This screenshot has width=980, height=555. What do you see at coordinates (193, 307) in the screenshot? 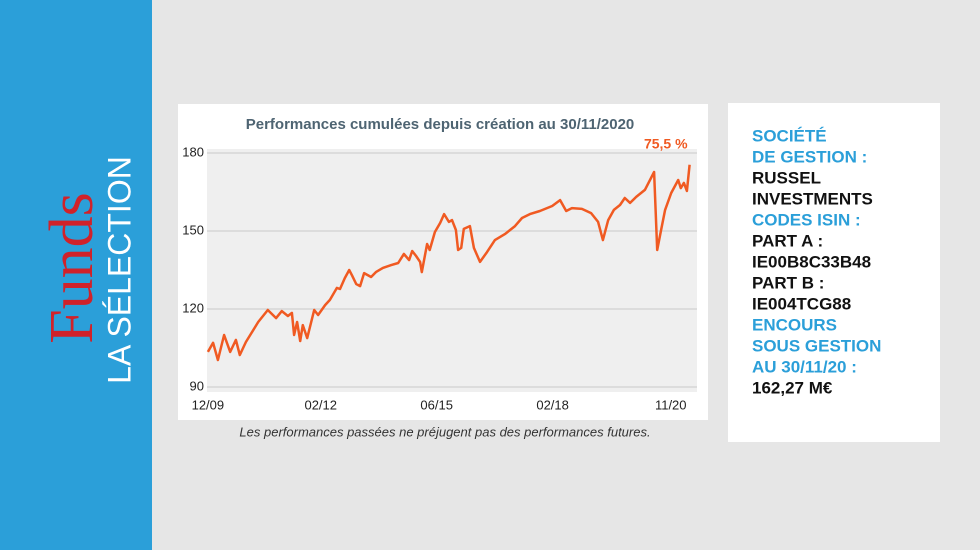
I see `y-tick-label: 120` at bounding box center [193, 307].